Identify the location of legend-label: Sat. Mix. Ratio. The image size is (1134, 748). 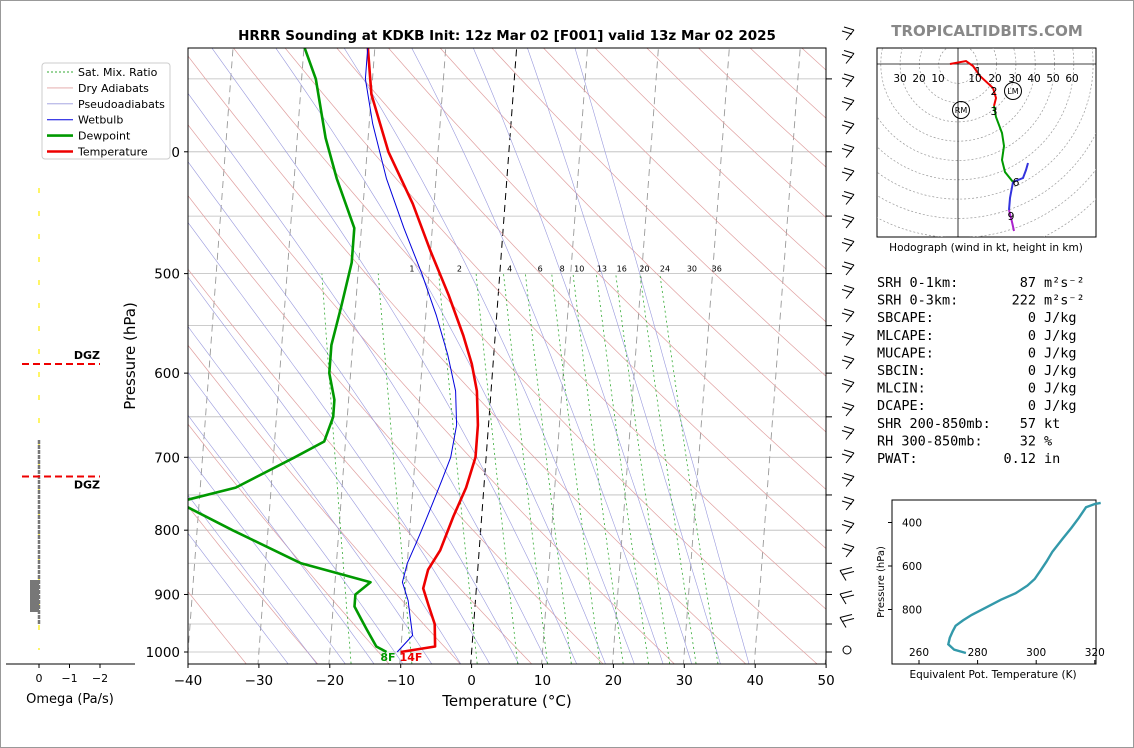
(118, 72).